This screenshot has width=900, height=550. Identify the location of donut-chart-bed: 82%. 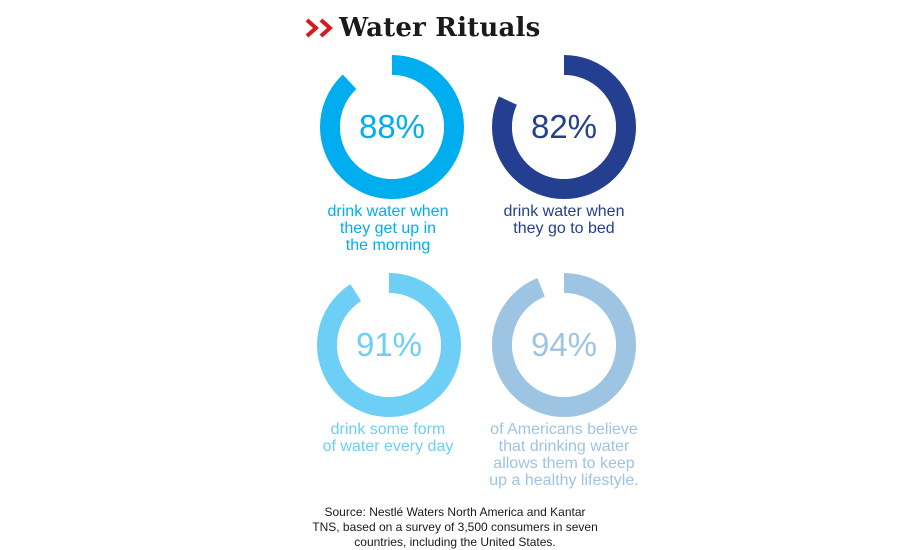
(564, 127).